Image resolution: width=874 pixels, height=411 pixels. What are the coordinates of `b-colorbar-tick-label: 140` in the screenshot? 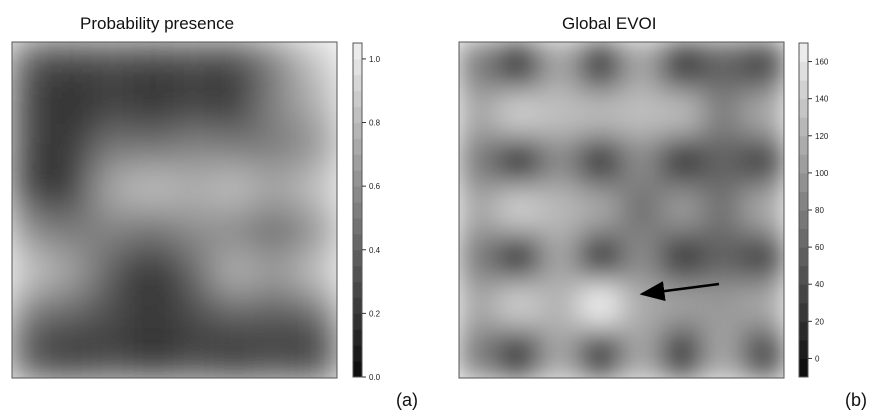 It's located at (822, 99).